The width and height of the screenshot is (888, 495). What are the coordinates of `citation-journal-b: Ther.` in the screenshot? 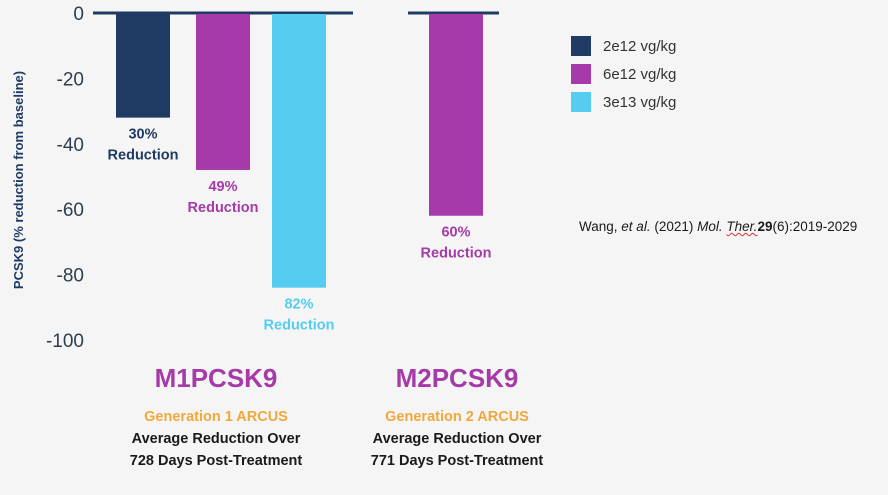 It's located at (742, 226).